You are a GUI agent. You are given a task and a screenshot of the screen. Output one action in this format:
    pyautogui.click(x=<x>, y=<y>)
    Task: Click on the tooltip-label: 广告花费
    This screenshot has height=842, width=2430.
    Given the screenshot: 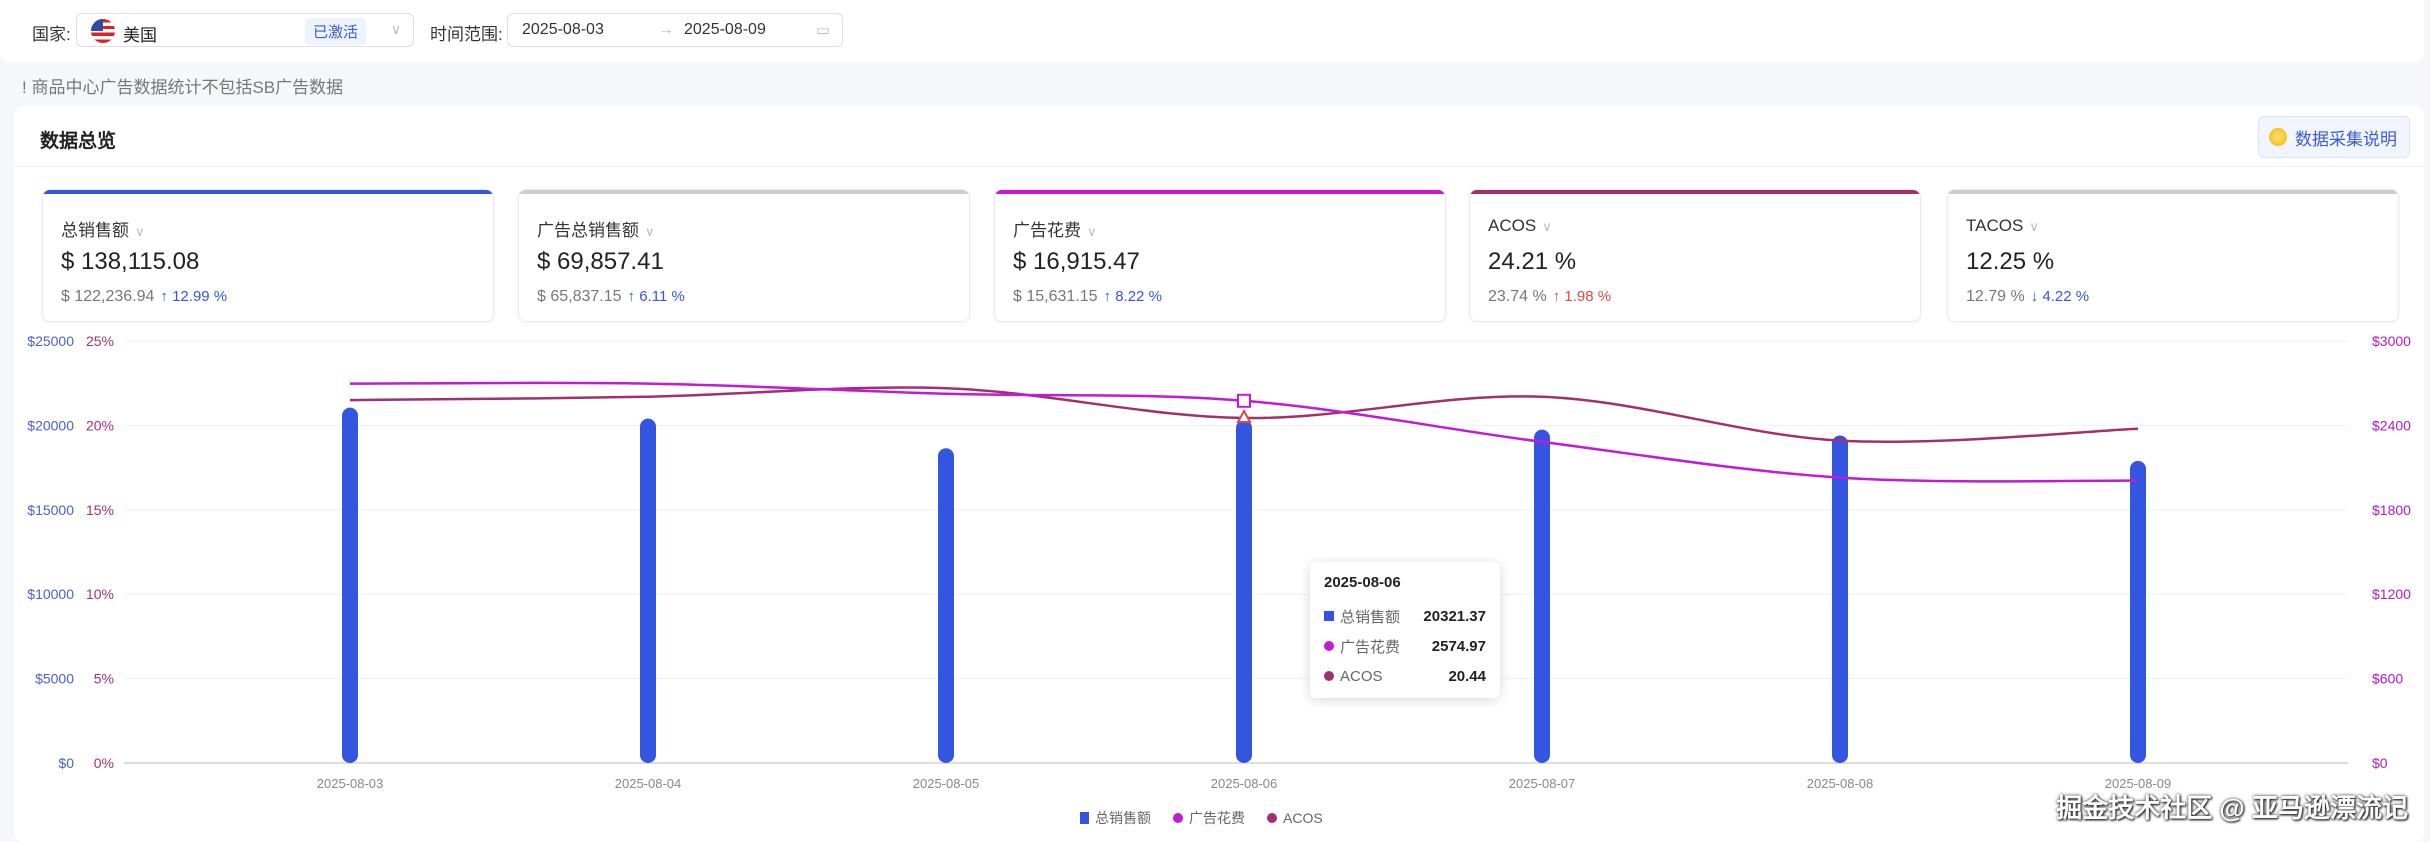 What is the action you would take?
    pyautogui.click(x=1370, y=647)
    